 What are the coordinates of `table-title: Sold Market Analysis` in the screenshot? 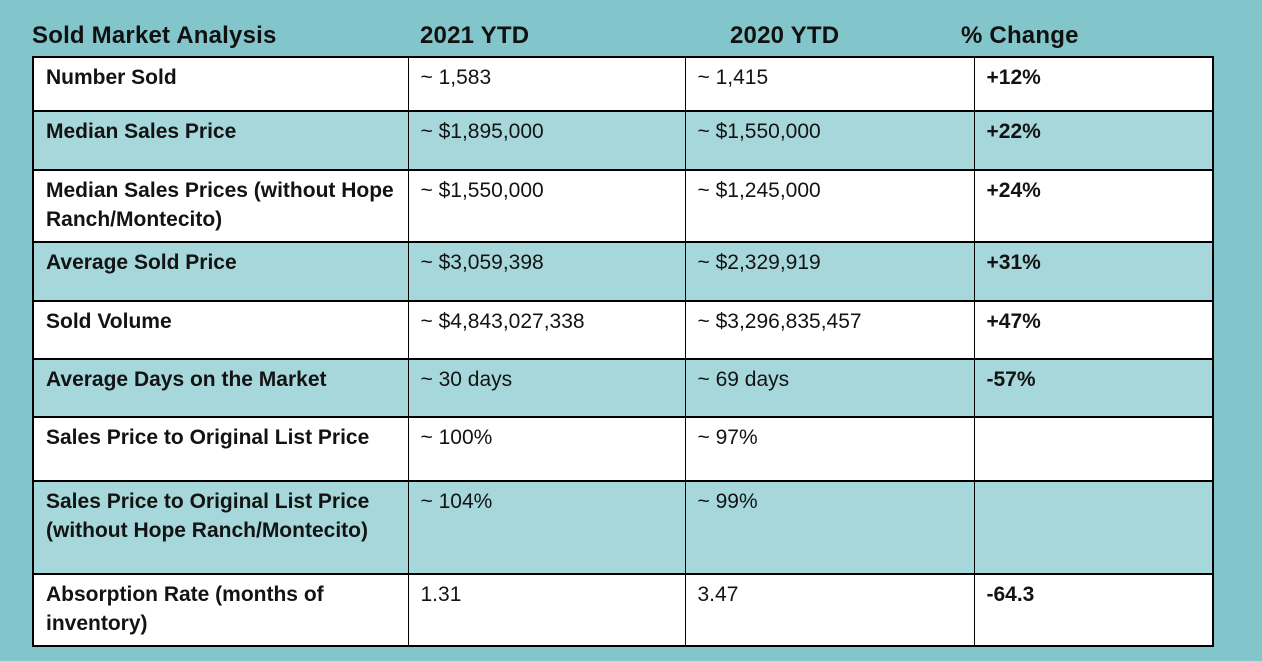 It's located at (154, 35).